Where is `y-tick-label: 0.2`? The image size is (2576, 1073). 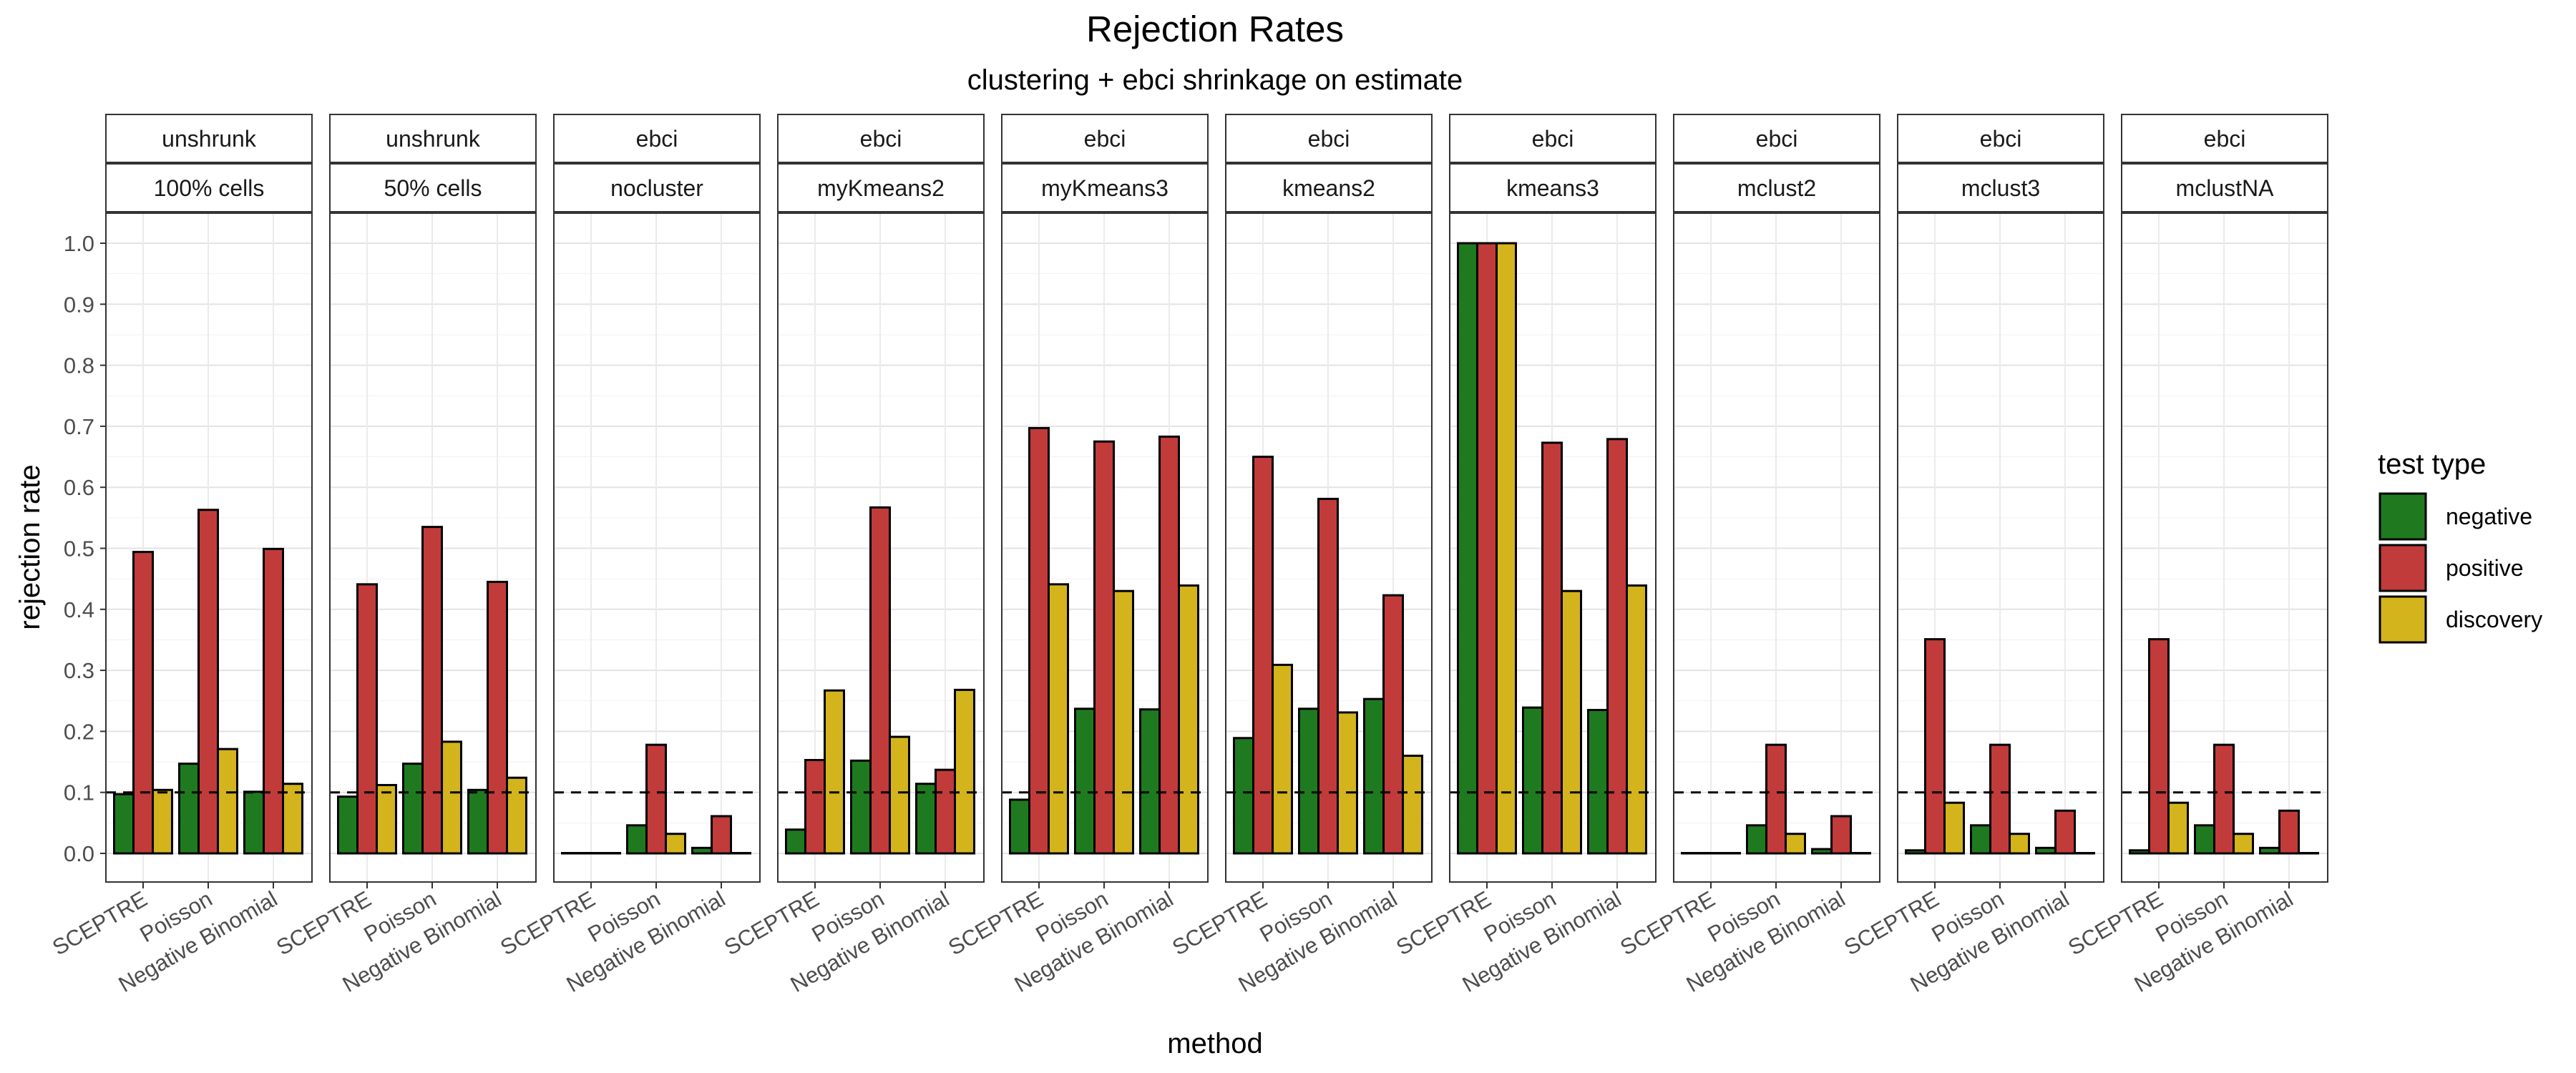
y-tick-label: 0.2 is located at coordinates (79, 731).